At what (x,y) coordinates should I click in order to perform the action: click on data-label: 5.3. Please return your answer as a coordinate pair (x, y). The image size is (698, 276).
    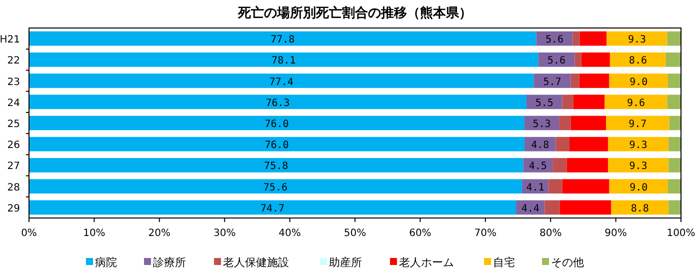
    Looking at the image, I should click on (541, 124).